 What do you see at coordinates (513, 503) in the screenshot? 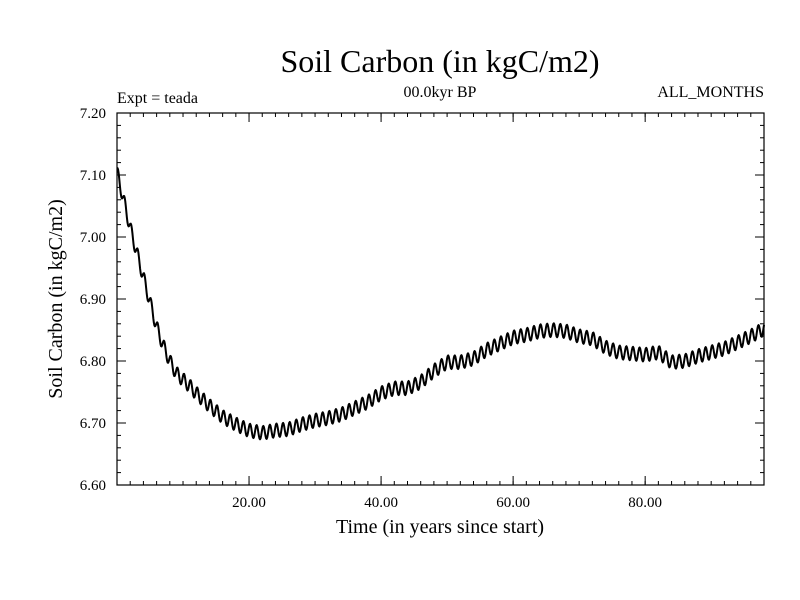
I see `x-tick-label: 60.00` at bounding box center [513, 503].